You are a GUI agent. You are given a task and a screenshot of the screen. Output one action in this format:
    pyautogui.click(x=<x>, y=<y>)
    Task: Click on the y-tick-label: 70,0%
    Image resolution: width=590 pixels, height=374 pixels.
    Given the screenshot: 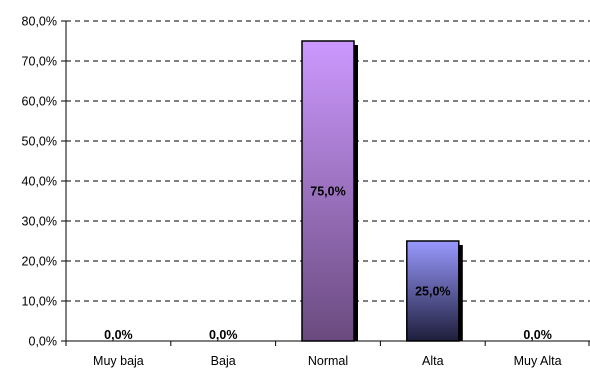 What is the action you would take?
    pyautogui.click(x=39, y=62)
    